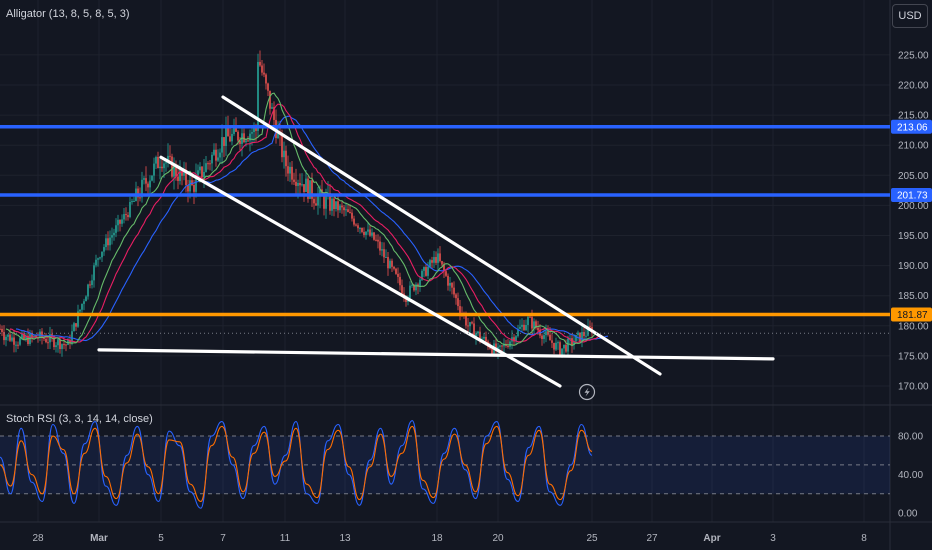 The height and width of the screenshot is (550, 932). Describe the element at coordinates (711, 538) in the screenshot. I see `time-tick-label: Apr` at that location.